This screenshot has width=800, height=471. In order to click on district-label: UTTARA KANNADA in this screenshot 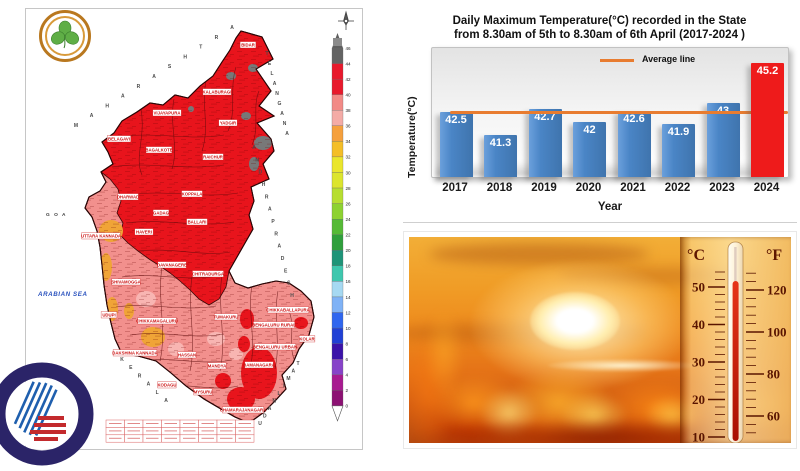, I will do `click(101, 236)`.